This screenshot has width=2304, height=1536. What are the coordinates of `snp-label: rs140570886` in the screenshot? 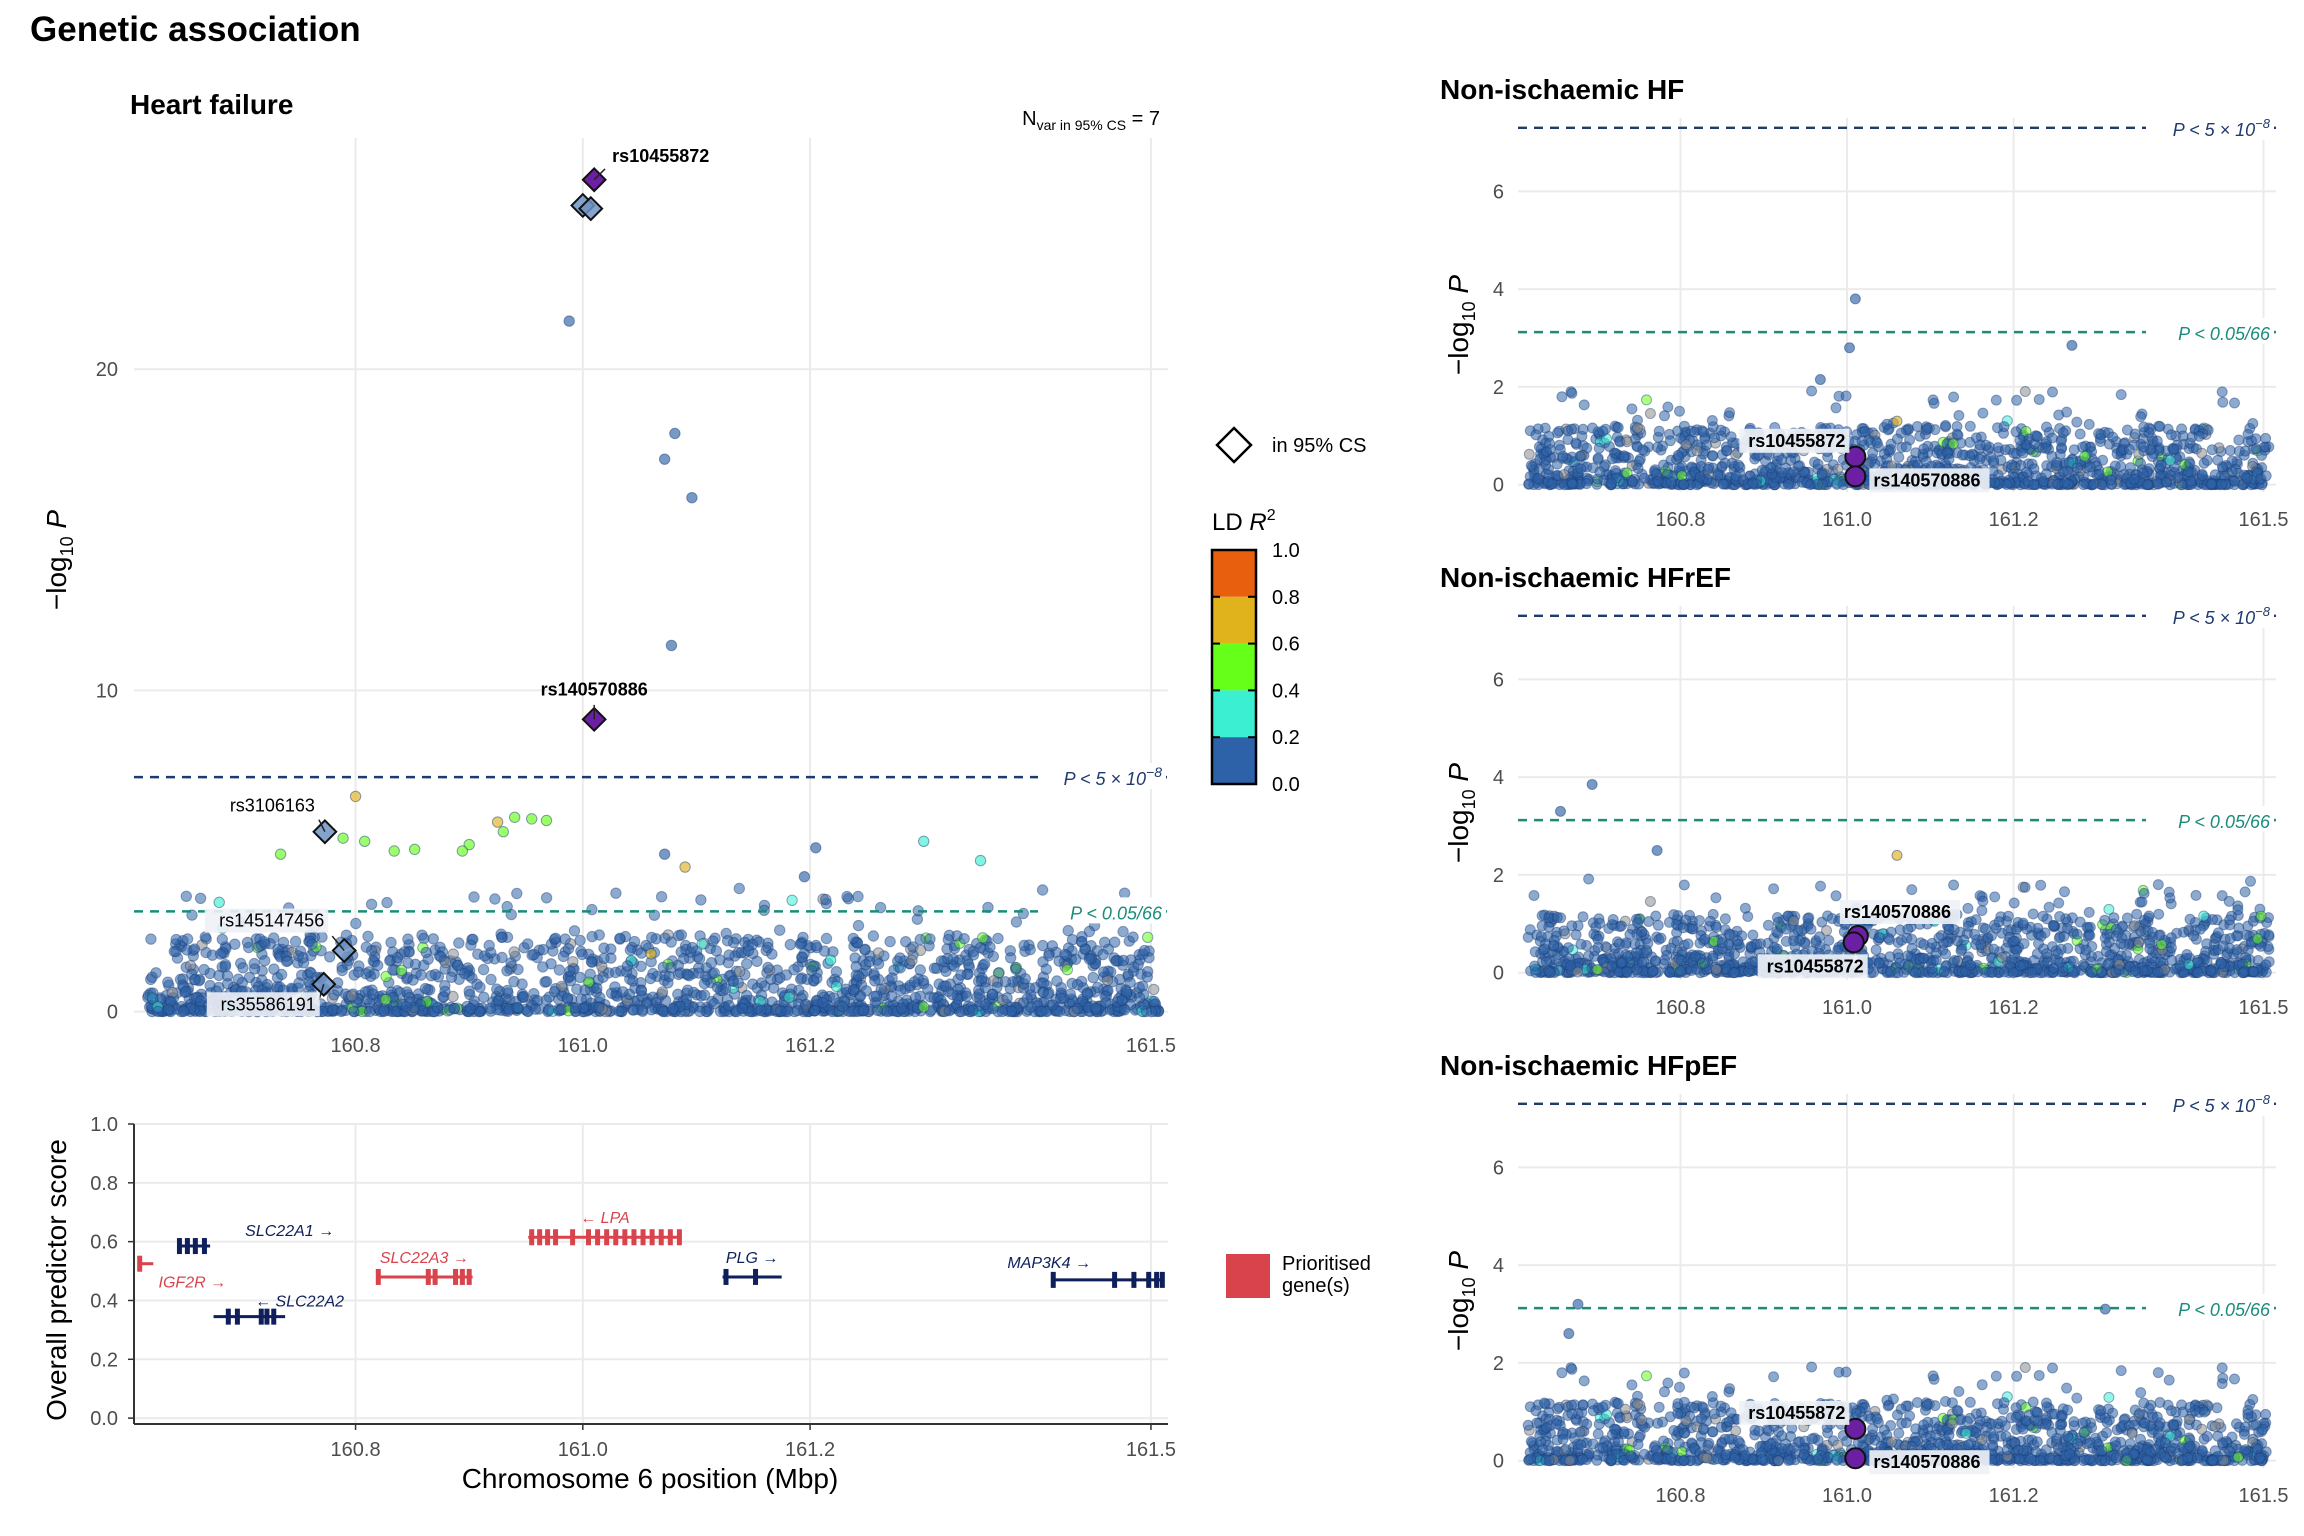 It's located at (594, 689).